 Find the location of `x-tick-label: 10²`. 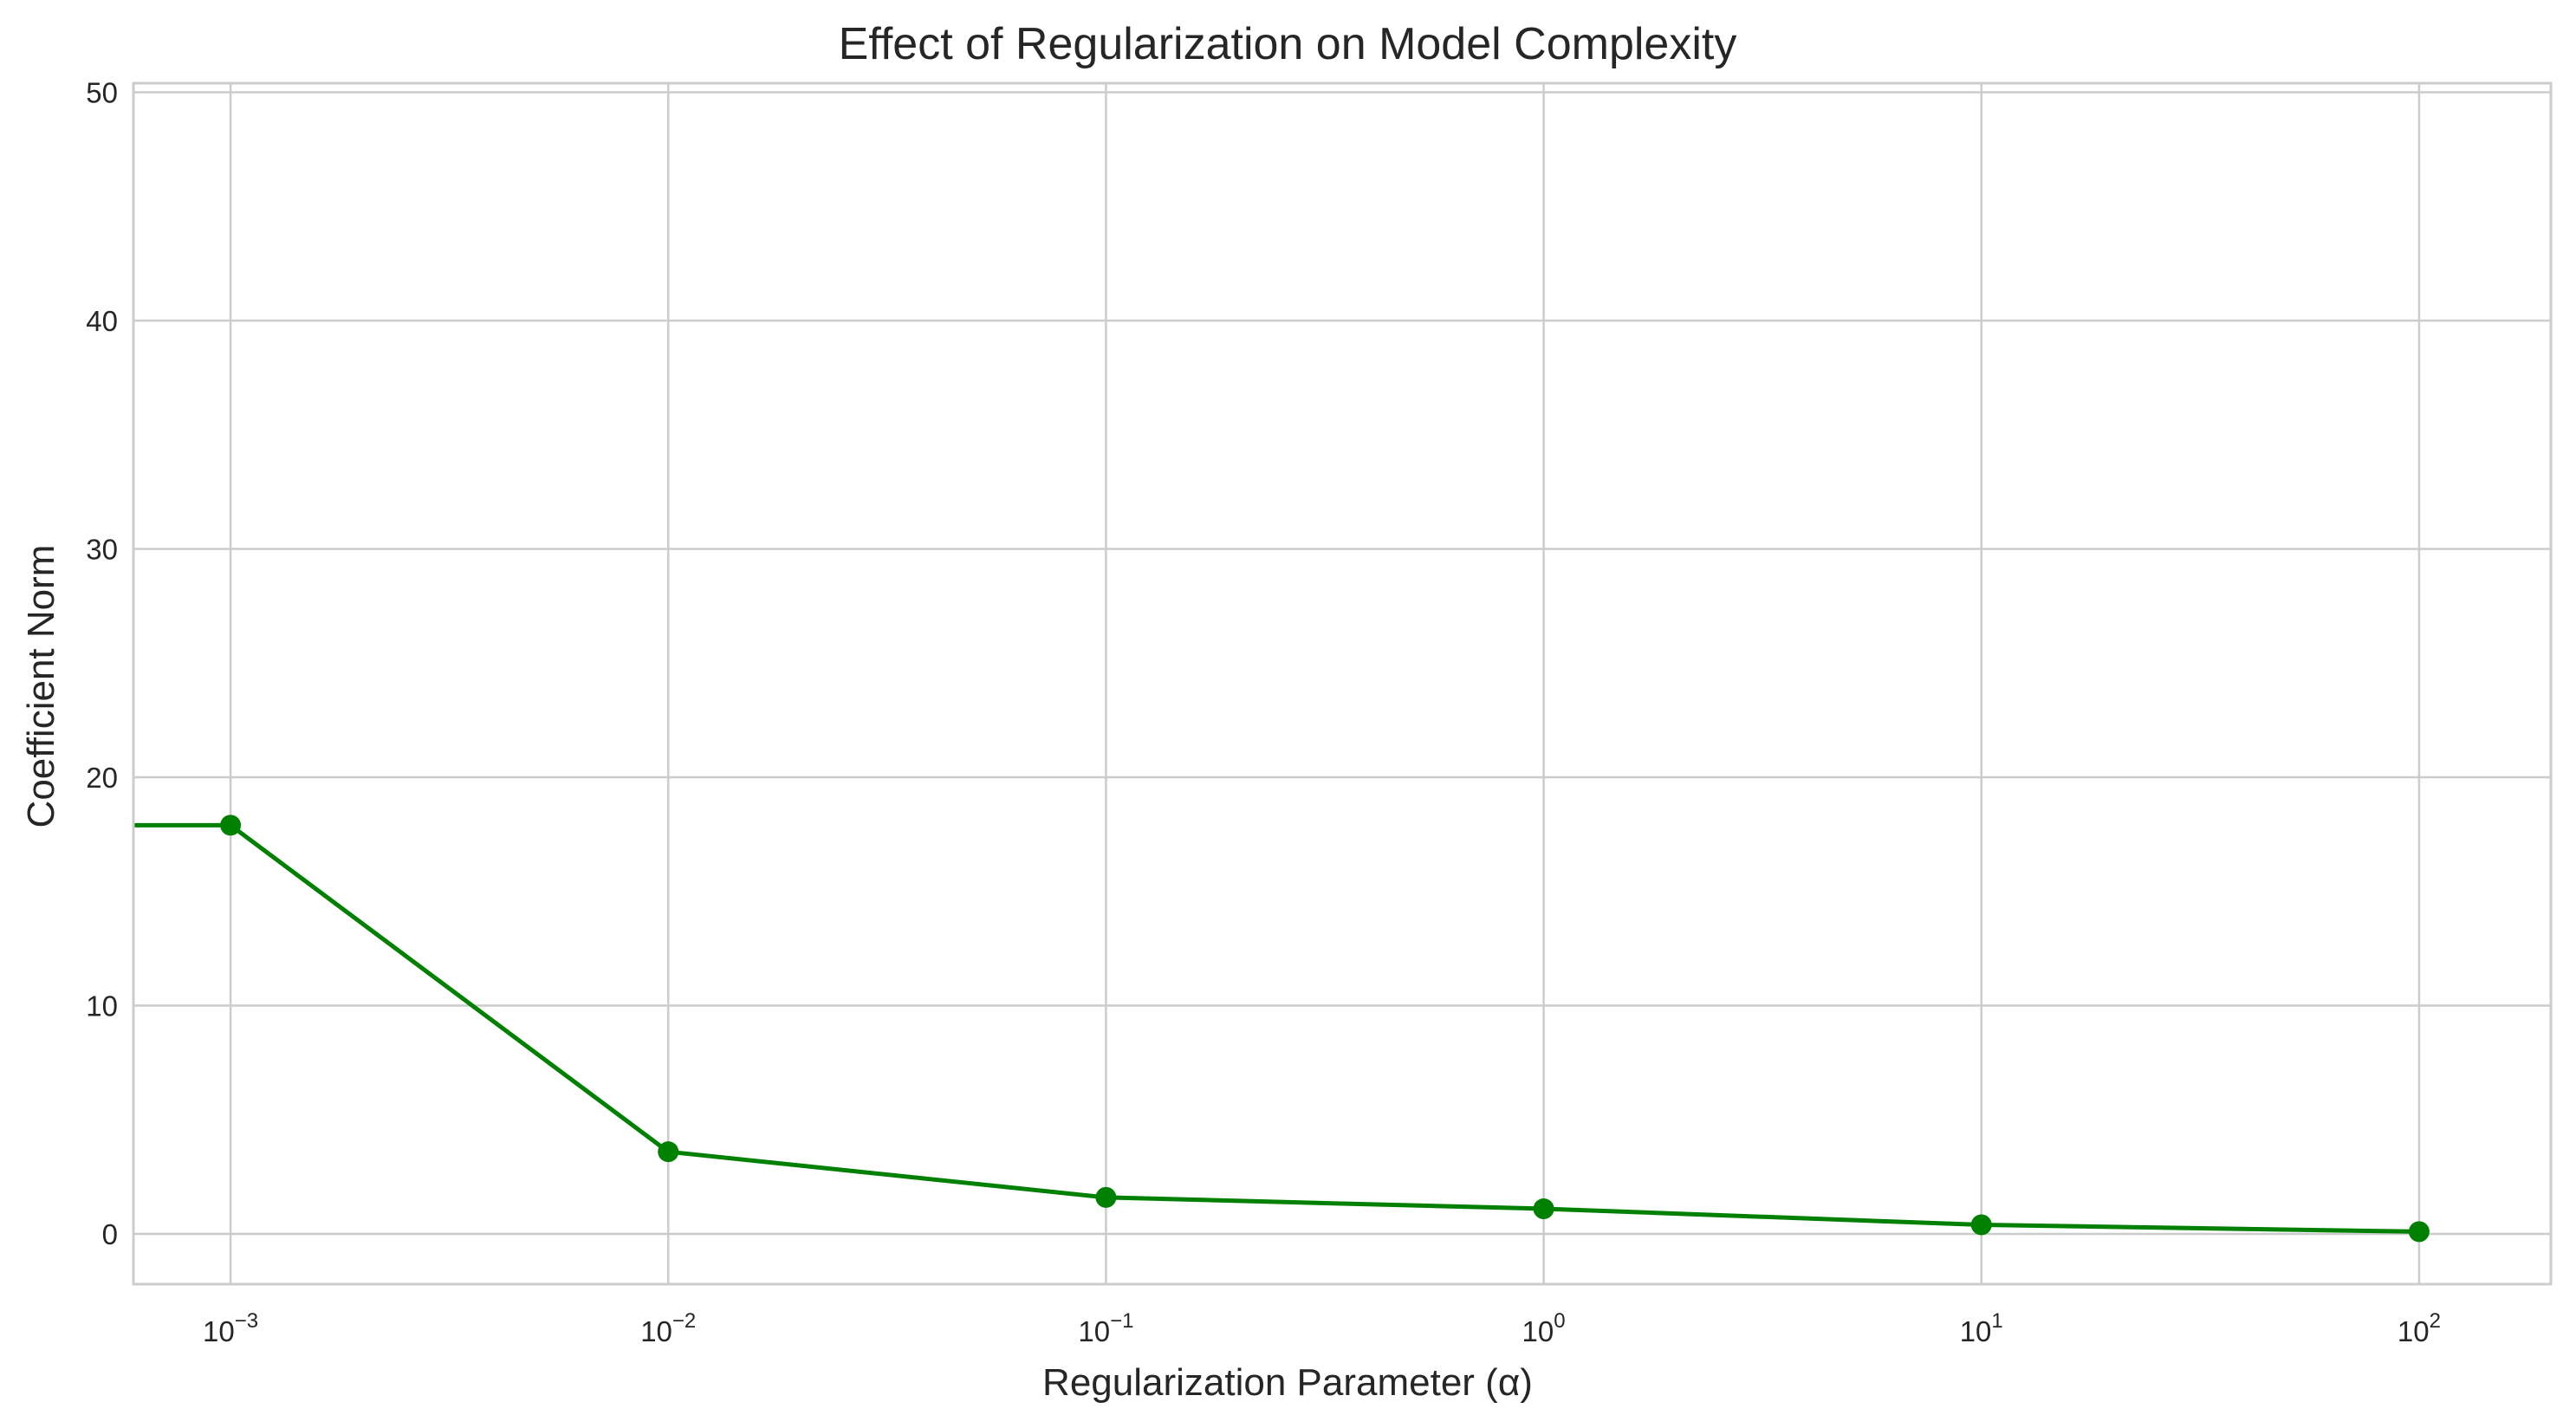

x-tick-label: 10² is located at coordinates (2420, 1328).